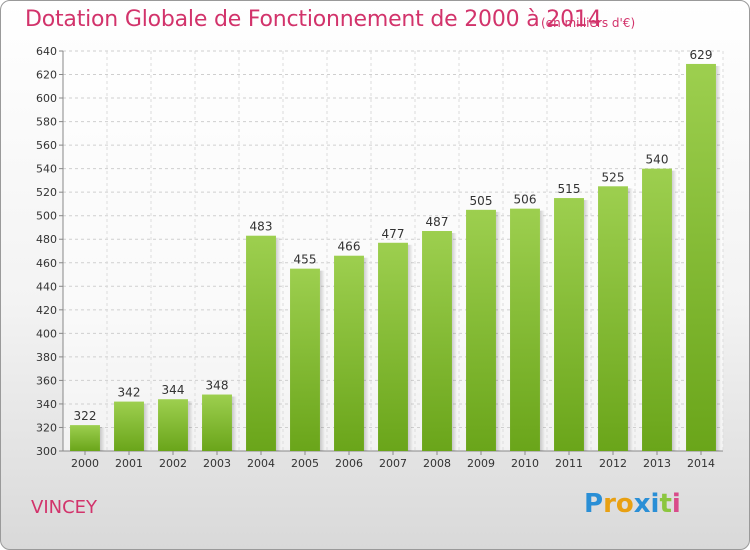  I want to click on location-name: VINCEY, so click(64, 507).